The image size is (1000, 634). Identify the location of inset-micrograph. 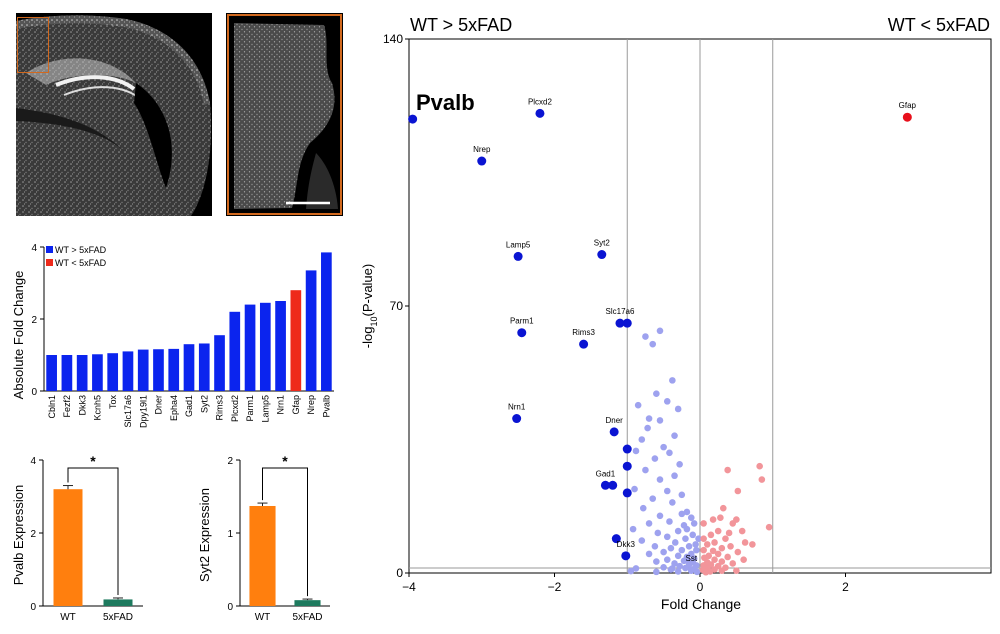
(284, 114).